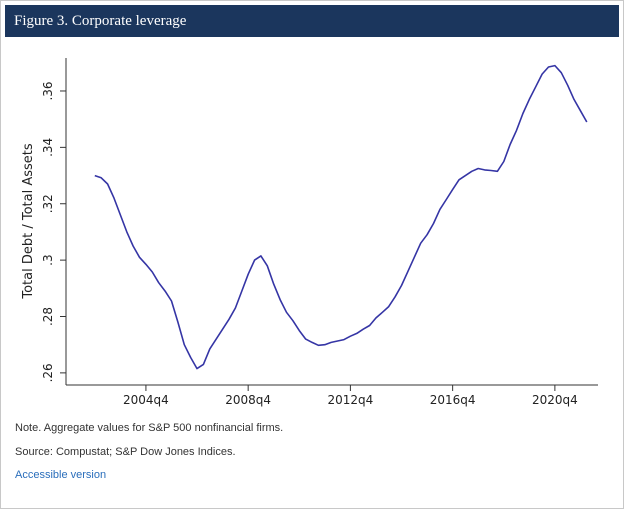 This screenshot has width=624, height=515. Describe the element at coordinates (60, 475) in the screenshot. I see `accessible-link: Accessible version` at that location.